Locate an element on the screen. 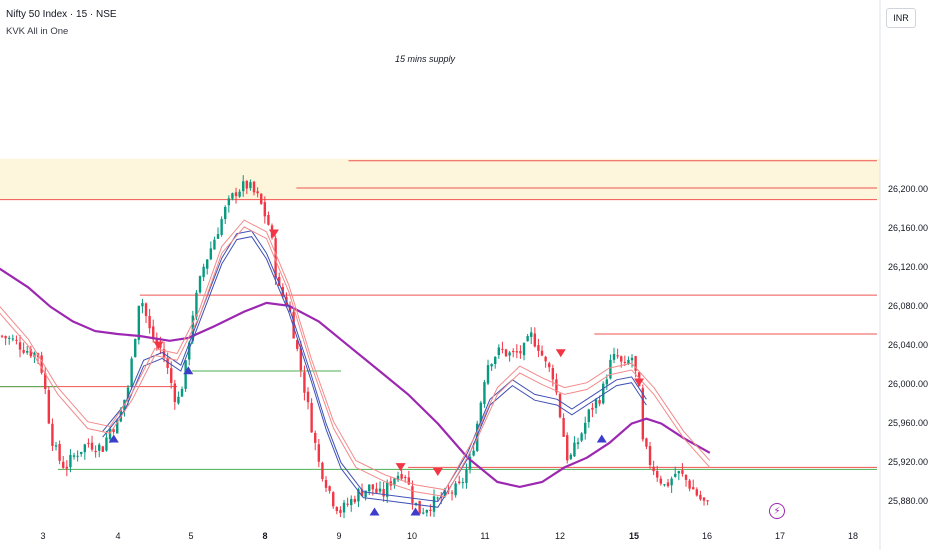  currency-button: INR is located at coordinates (901, 18).